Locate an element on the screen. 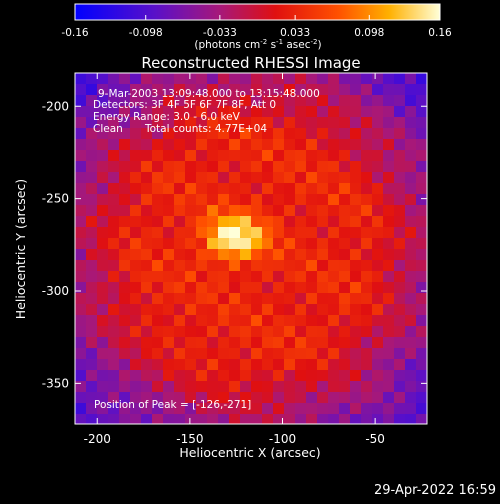 This screenshot has width=500, height=504. x-axis-label: Heliocentric X (arcsec) is located at coordinates (249, 452).